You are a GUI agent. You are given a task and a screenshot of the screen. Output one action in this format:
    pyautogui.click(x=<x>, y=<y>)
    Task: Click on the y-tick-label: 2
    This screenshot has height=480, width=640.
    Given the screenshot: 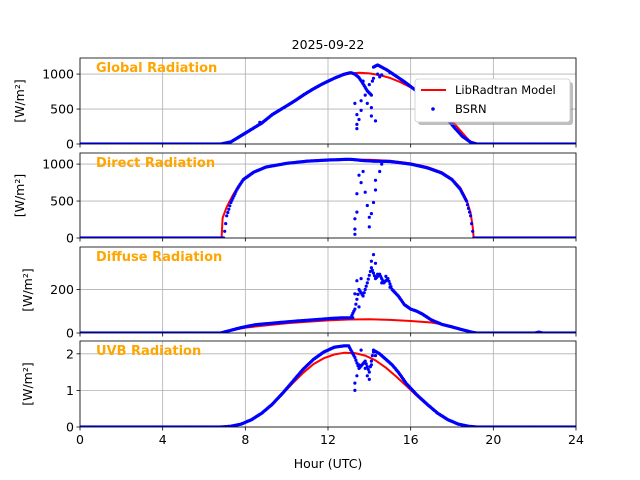 What is the action you would take?
    pyautogui.click(x=70, y=353)
    